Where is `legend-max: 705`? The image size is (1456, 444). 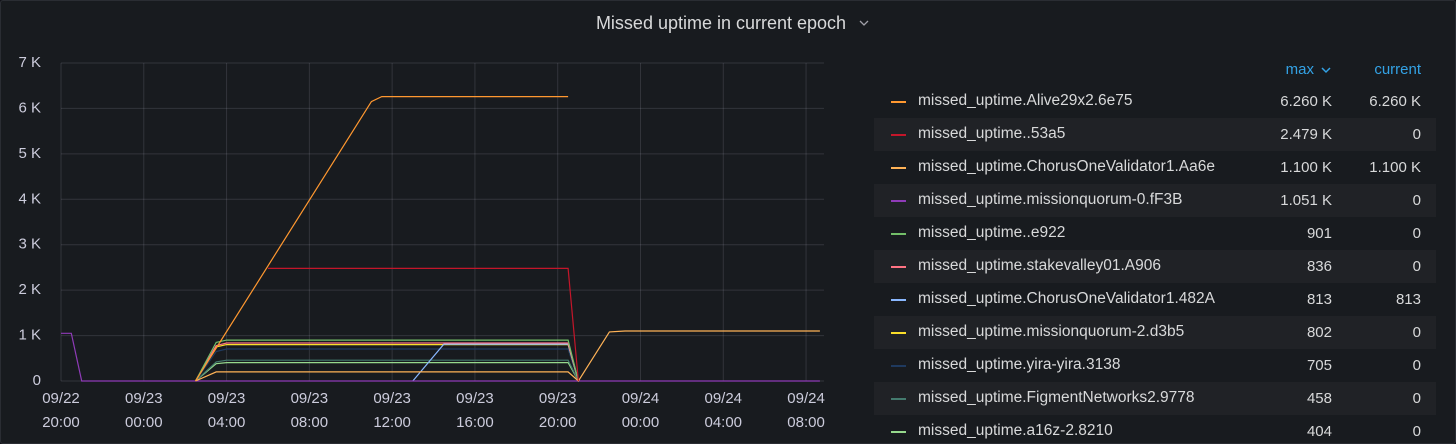 legend-max: 705 is located at coordinates (1319, 365).